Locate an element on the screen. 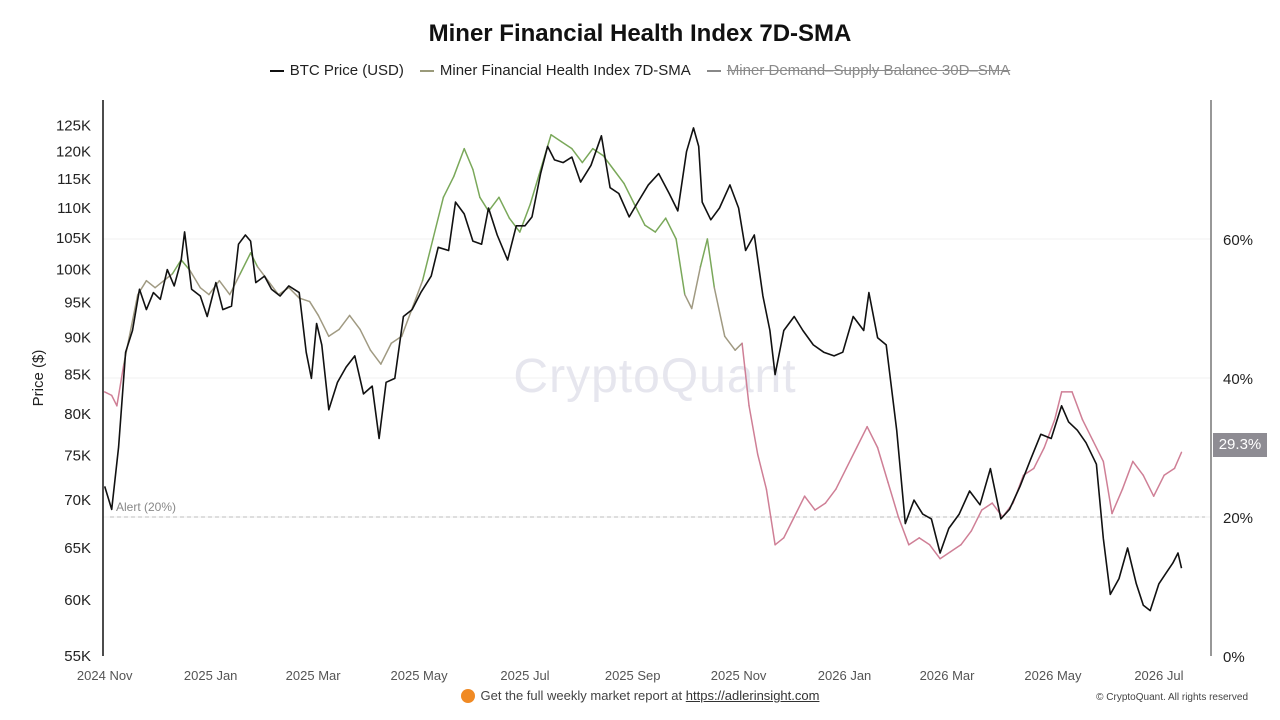 The image size is (1280, 720). y-axis-title-left: Price ($) is located at coordinates (38, 378).